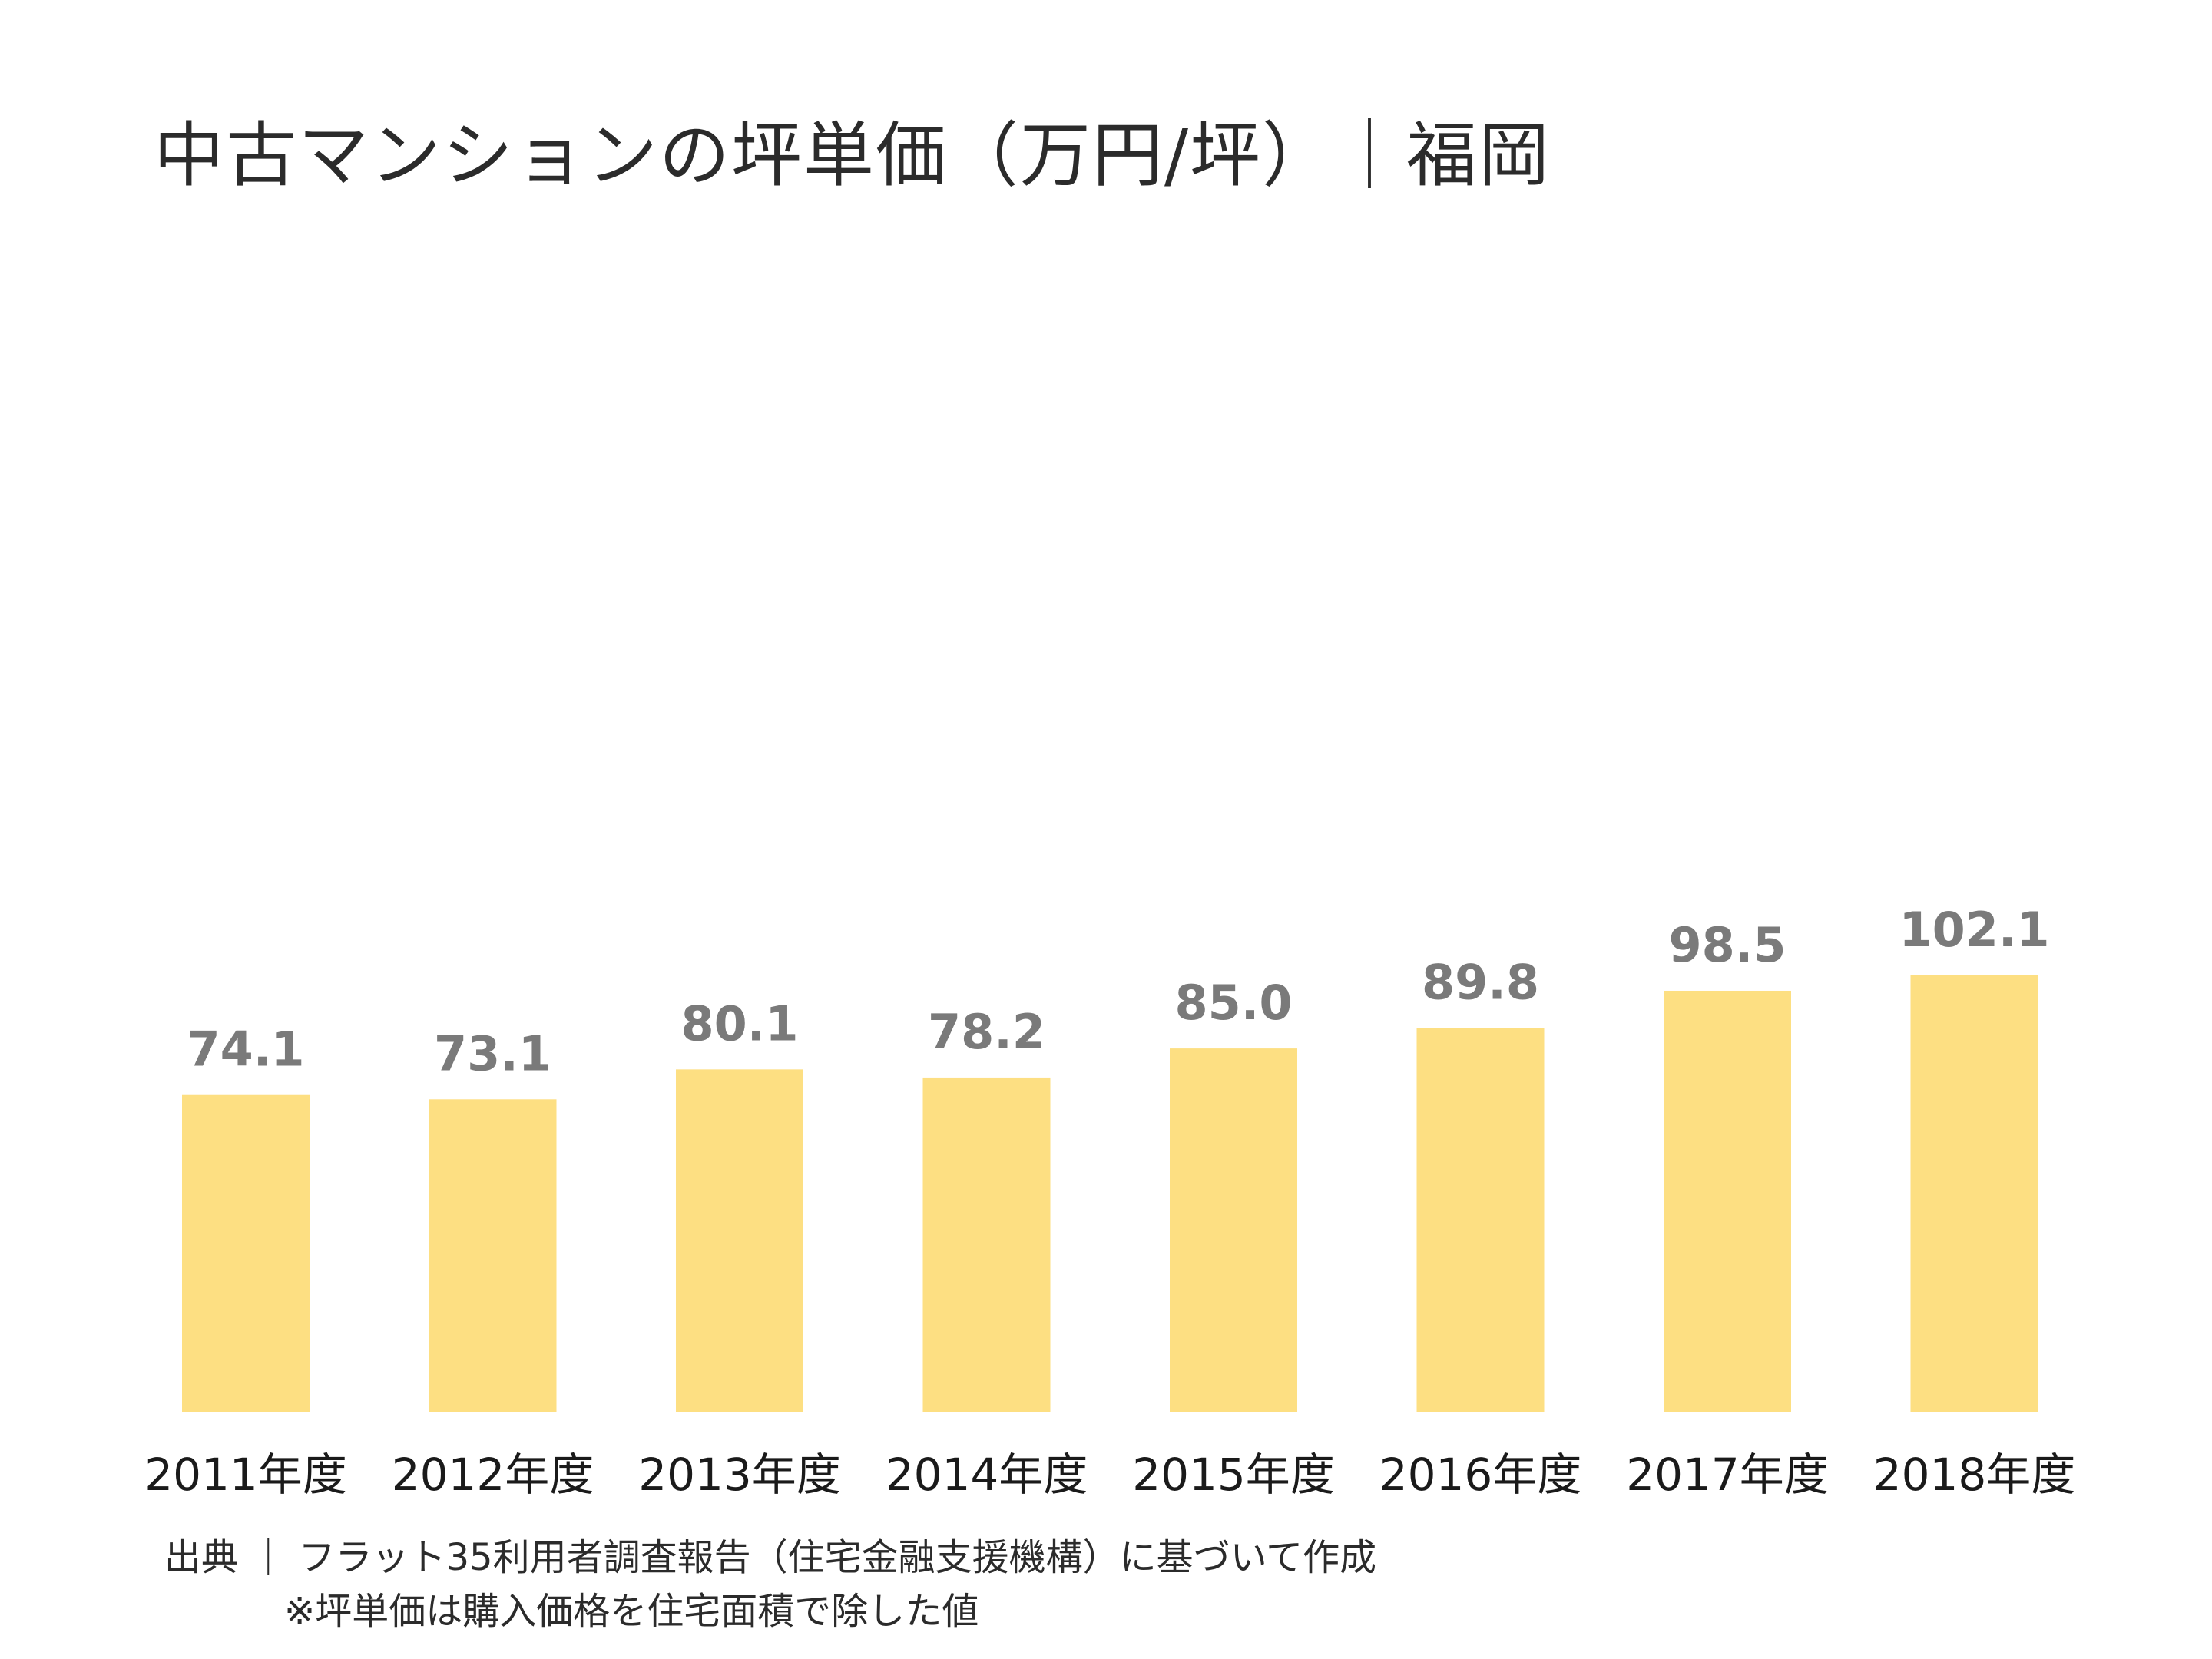  What do you see at coordinates (1728, 1201) in the screenshot?
I see `bar-2017年度` at bounding box center [1728, 1201].